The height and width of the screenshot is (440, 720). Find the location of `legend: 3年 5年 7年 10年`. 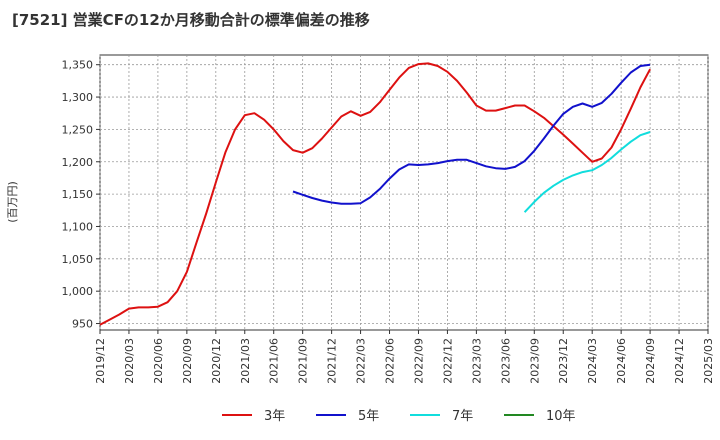

legend: 3年 5年 7年 10年 is located at coordinates (399, 416).